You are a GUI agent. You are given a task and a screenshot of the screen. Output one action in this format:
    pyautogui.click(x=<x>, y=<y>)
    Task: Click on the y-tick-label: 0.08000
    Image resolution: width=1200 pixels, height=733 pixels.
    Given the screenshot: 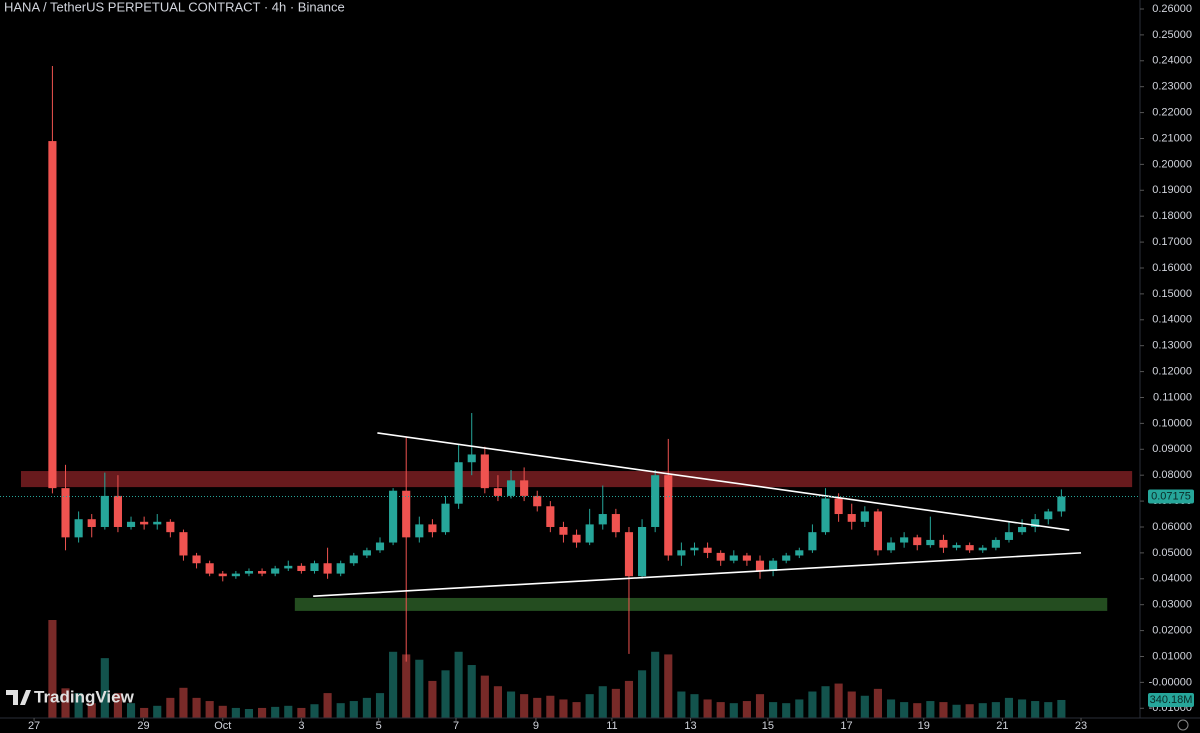 What is the action you would take?
    pyautogui.click(x=1172, y=475)
    